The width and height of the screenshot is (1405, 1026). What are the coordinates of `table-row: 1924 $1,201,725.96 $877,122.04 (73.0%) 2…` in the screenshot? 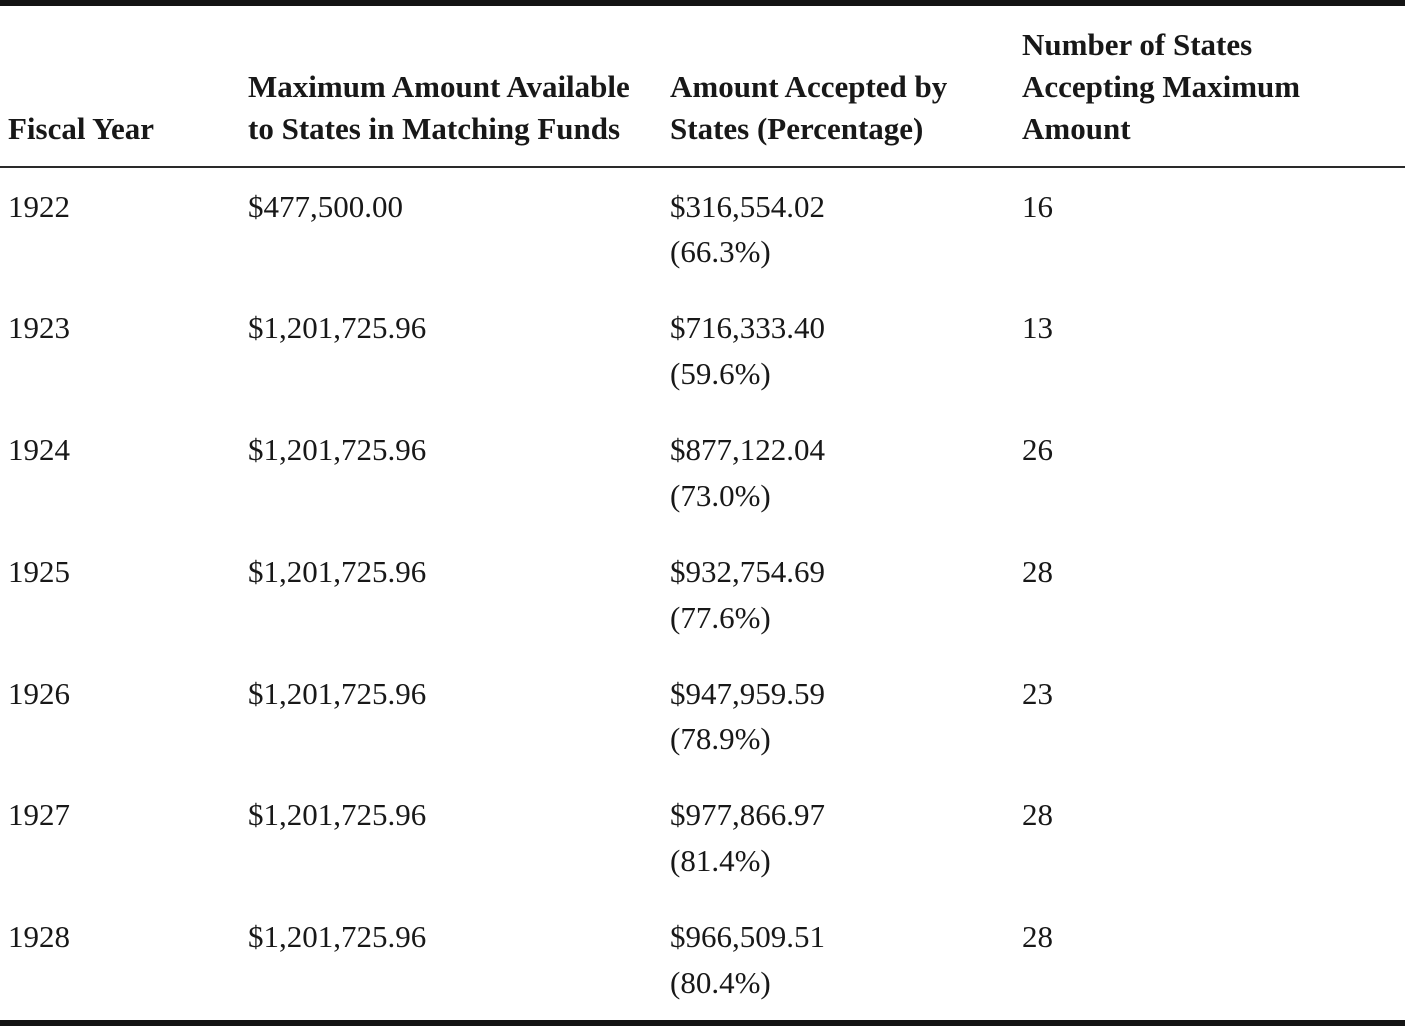 It's located at (702, 472).